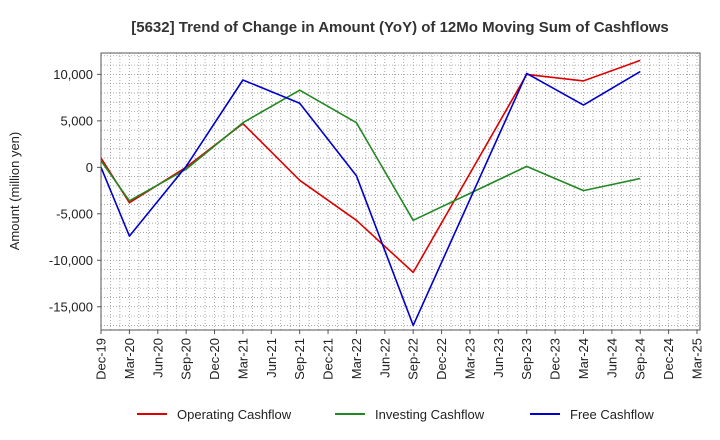 The height and width of the screenshot is (440, 720). Describe the element at coordinates (73, 74) in the screenshot. I see `y-tick-label: 10,000` at that location.